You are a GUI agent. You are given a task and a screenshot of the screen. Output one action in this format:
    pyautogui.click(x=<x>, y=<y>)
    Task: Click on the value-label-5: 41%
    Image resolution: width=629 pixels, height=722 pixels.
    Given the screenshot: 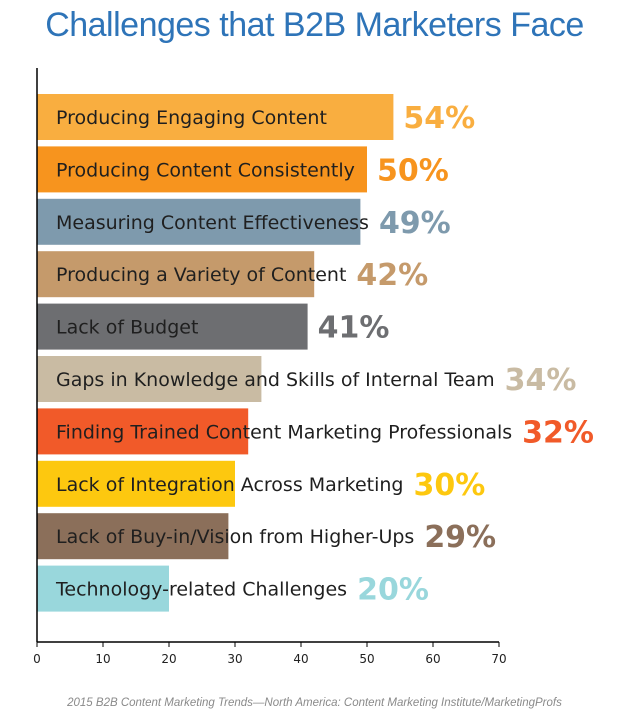 What is the action you would take?
    pyautogui.click(x=354, y=328)
    